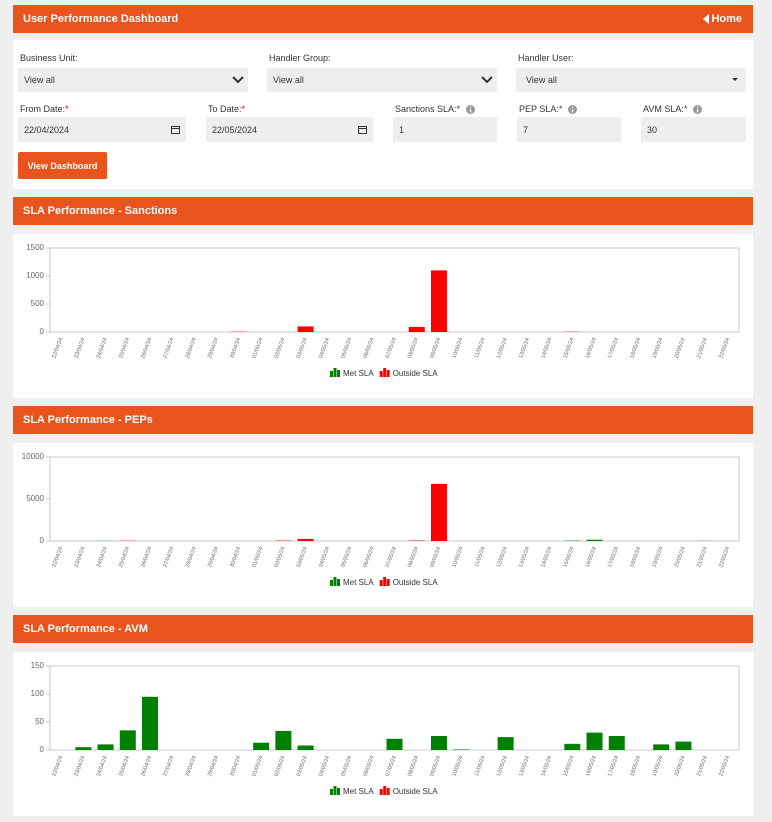 This screenshot has height=822, width=772. I want to click on x-tick-label: 13/05/24, so click(524, 766).